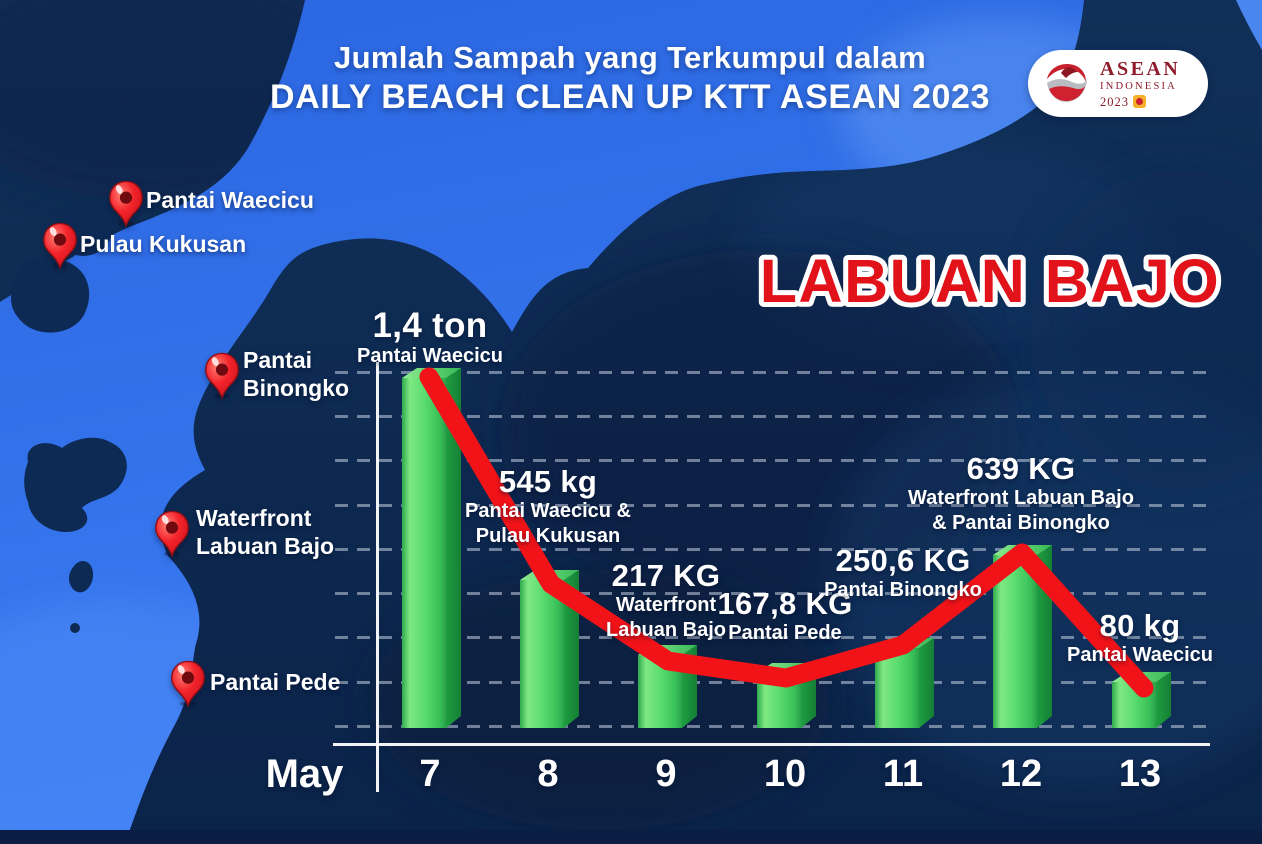  What do you see at coordinates (75, 484) in the screenshot?
I see `island-south` at bounding box center [75, 484].